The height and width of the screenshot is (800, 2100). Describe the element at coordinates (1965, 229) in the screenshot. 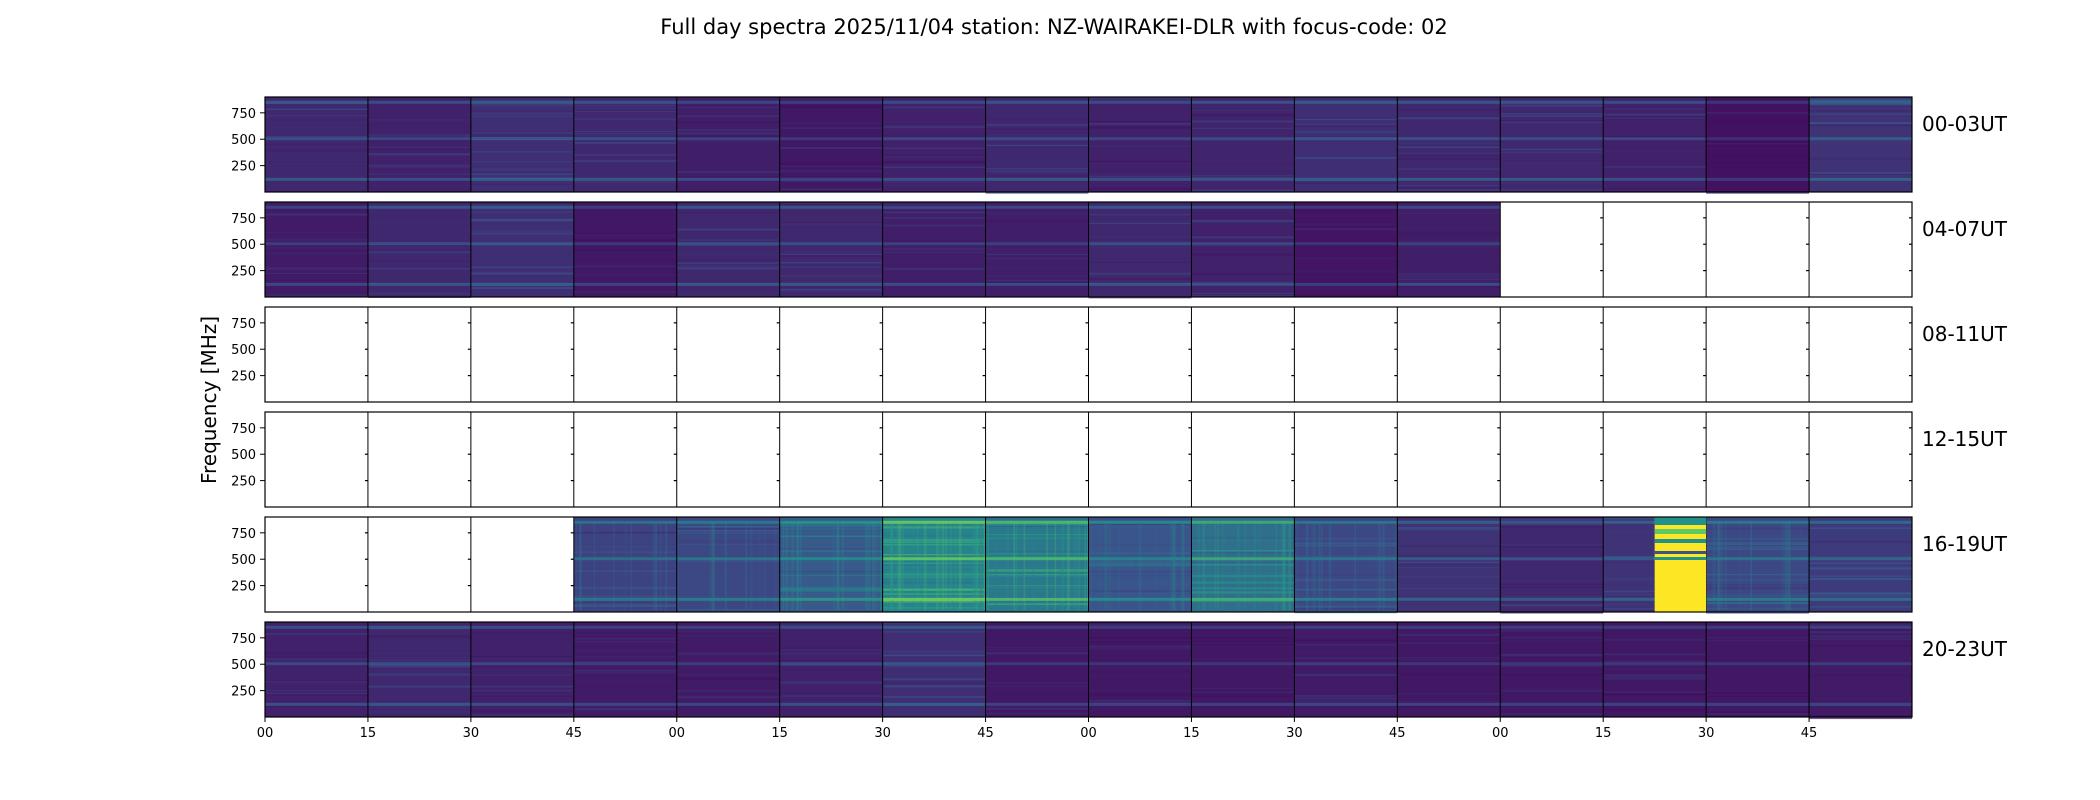

I see `row-label: 04-07UT` at that location.